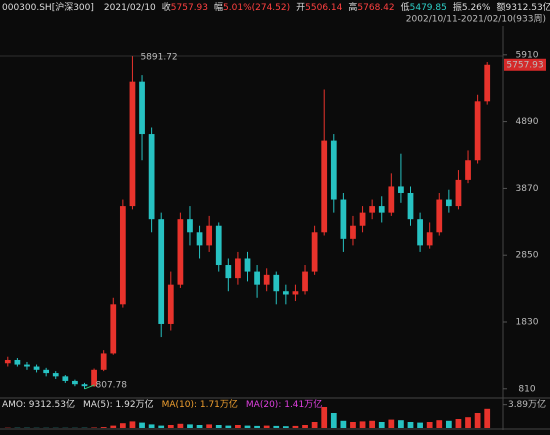  What do you see at coordinates (527, 55) in the screenshot?
I see `y-tick-label: 5910` at bounding box center [527, 55].